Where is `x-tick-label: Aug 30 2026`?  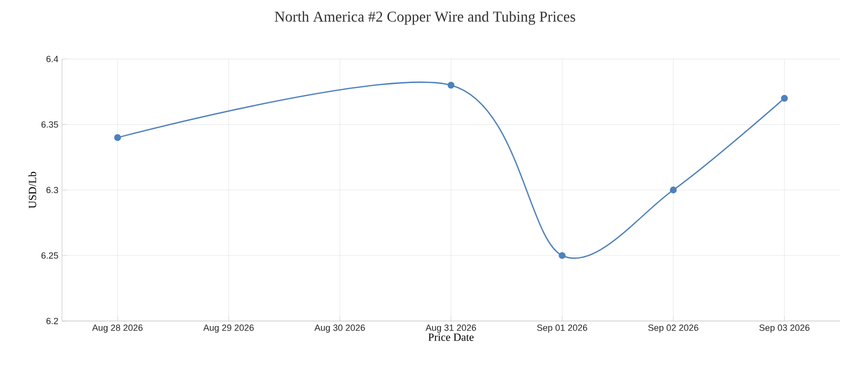
x-tick-label: Aug 30 2026 is located at coordinates (339, 328).